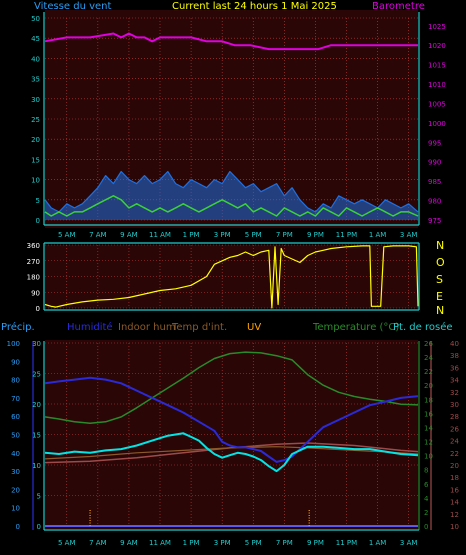 The height and width of the screenshot is (555, 466). I want to click on wind-x-tick: 11 AM, so click(160, 235).